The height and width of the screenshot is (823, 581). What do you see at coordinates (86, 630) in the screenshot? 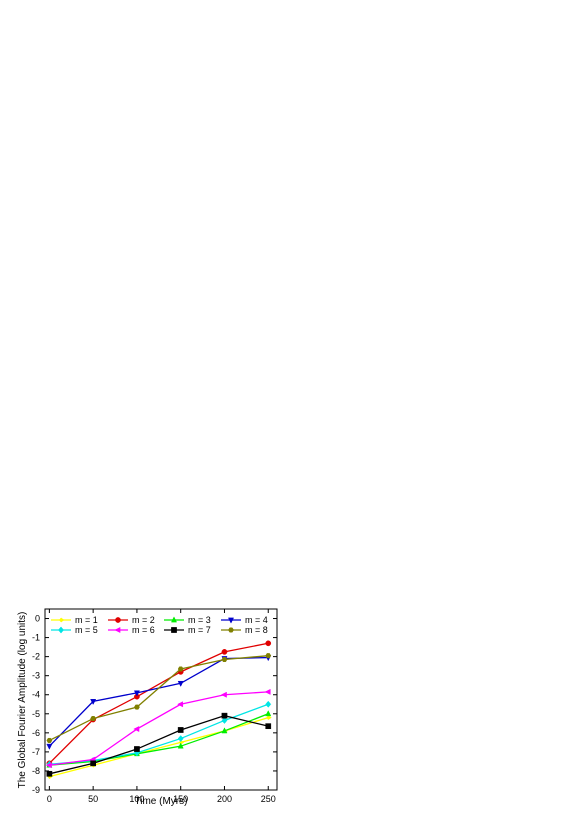
I see `legend-label: m = 5` at bounding box center [86, 630].